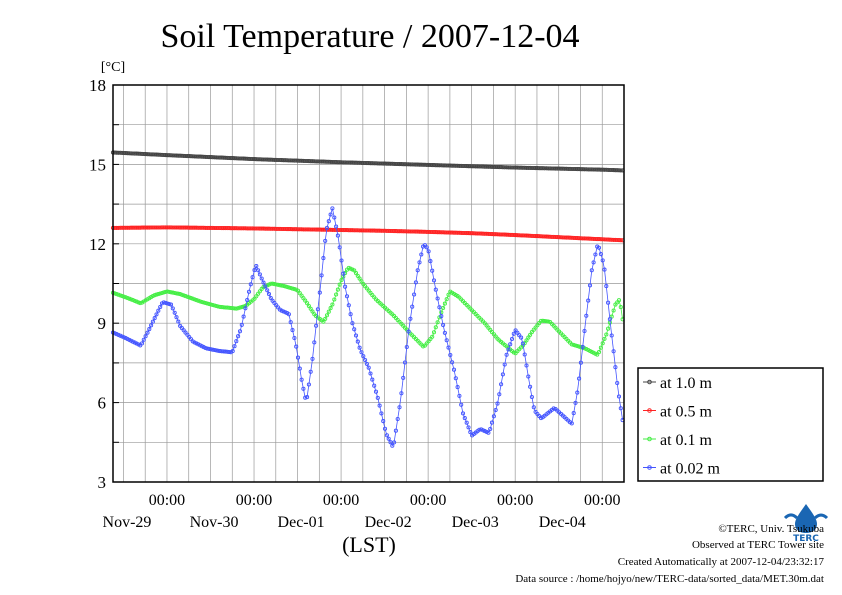 Image resolution: width=842 pixels, height=595 pixels. I want to click on x-tick-time-label: 00:00, so click(602, 500).